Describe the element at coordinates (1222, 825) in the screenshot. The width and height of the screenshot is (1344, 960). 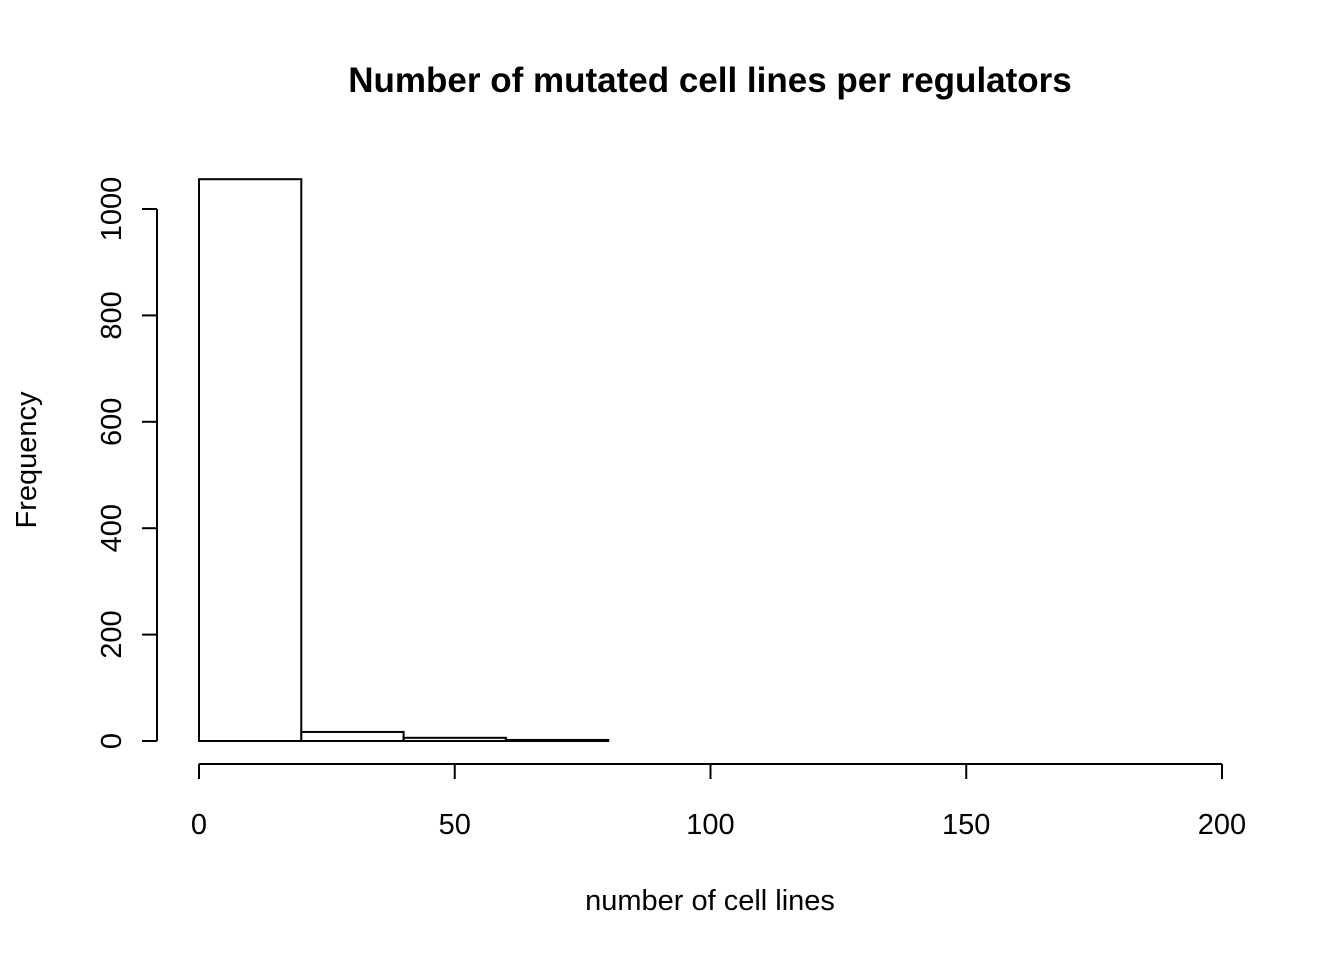
I see `x-tick-label: 200` at that location.